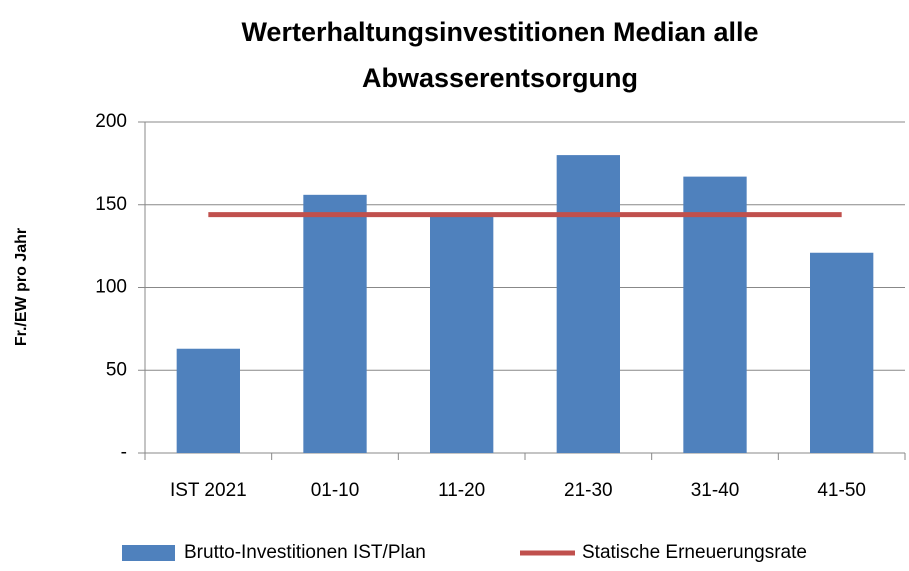 Image resolution: width=909 pixels, height=571 pixels. What do you see at coordinates (21, 287) in the screenshot?
I see `y-axis-label: Fr./EW pro Jahr` at bounding box center [21, 287].